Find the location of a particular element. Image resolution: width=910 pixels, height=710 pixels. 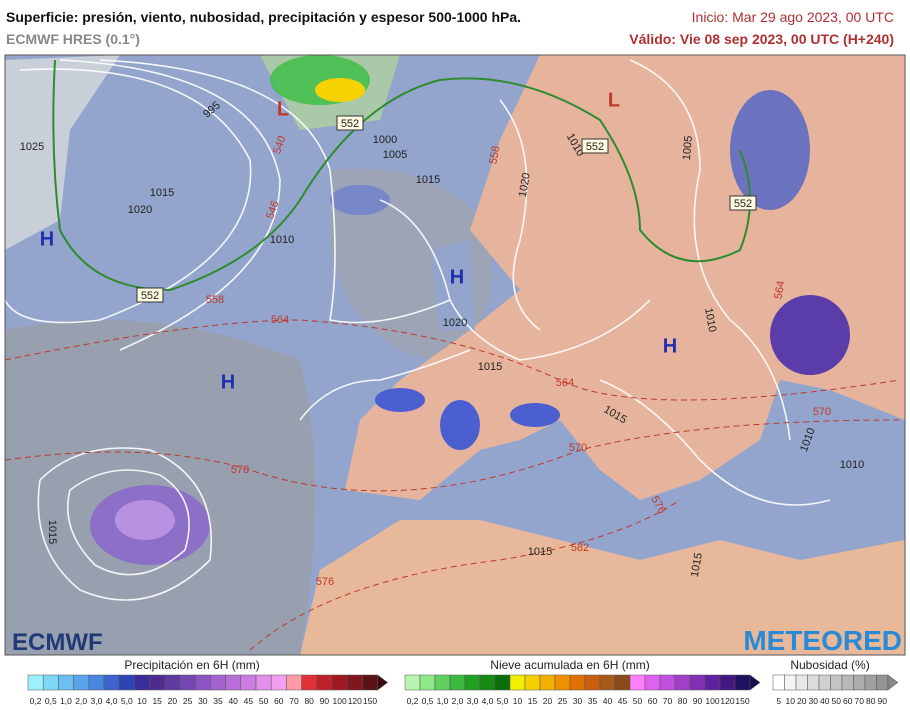

low-pressure: L is located at coordinates (283, 109).